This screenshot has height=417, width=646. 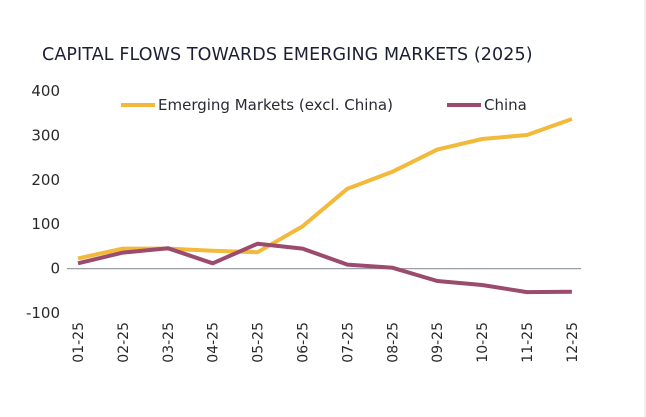 I want to click on x-tick-label: 05-25, so click(x=259, y=342).